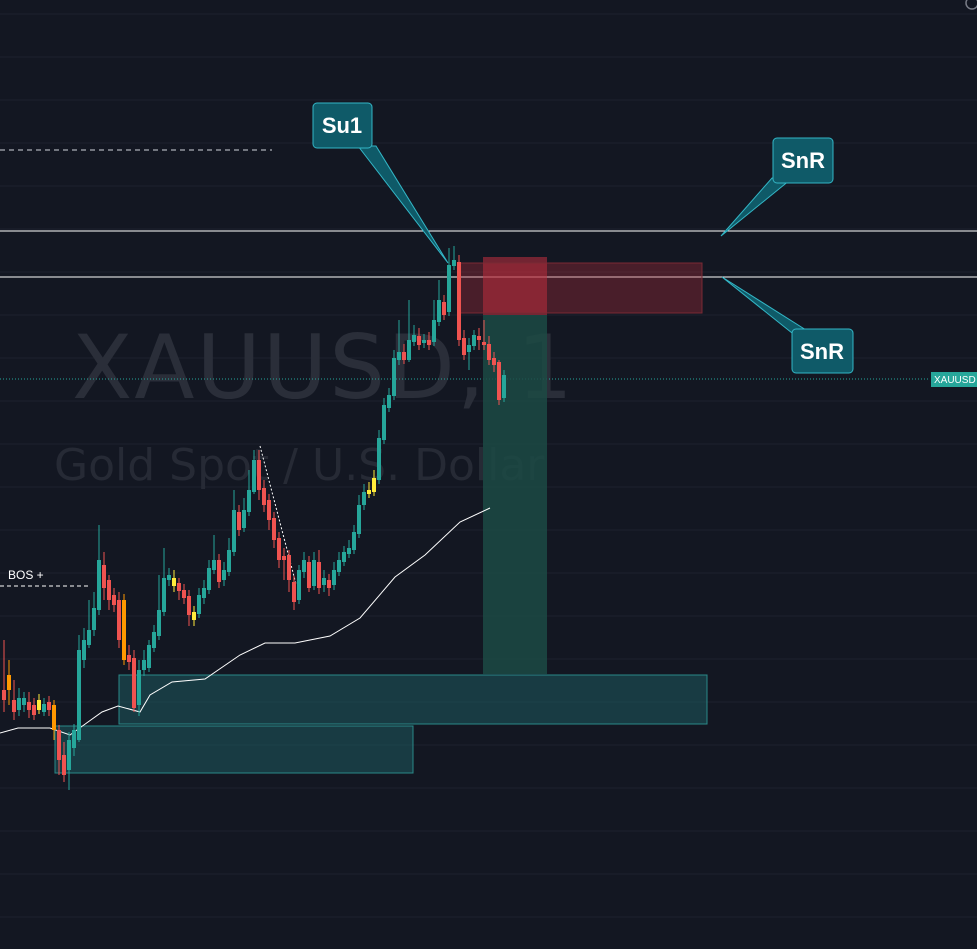 The width and height of the screenshot is (977, 949). I want to click on snr-upper-callout: SnR, so click(777, 187).